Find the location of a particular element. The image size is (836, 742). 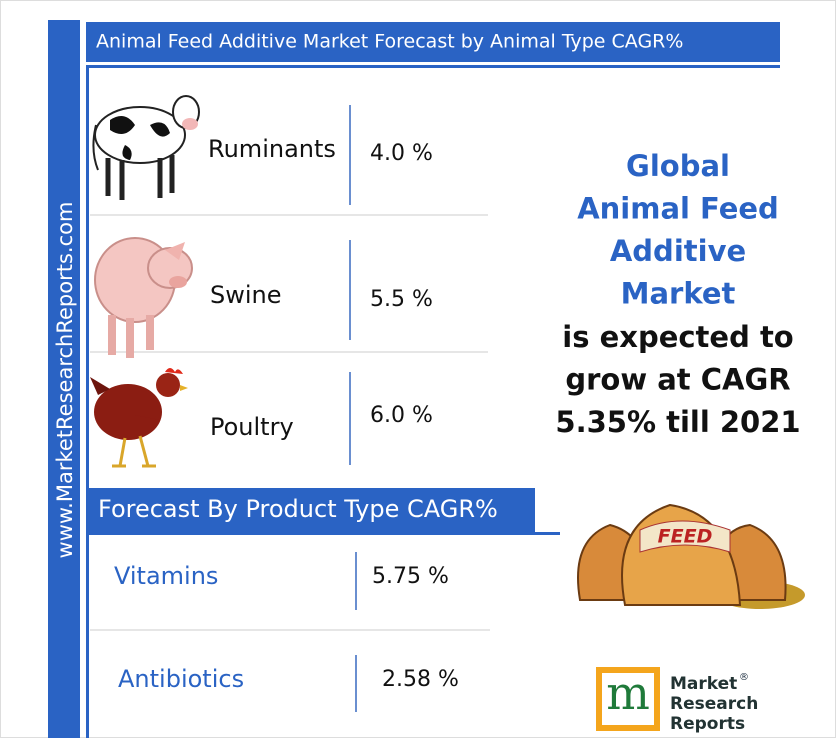

logo: m ® MarketResearchReports is located at coordinates (677, 700).